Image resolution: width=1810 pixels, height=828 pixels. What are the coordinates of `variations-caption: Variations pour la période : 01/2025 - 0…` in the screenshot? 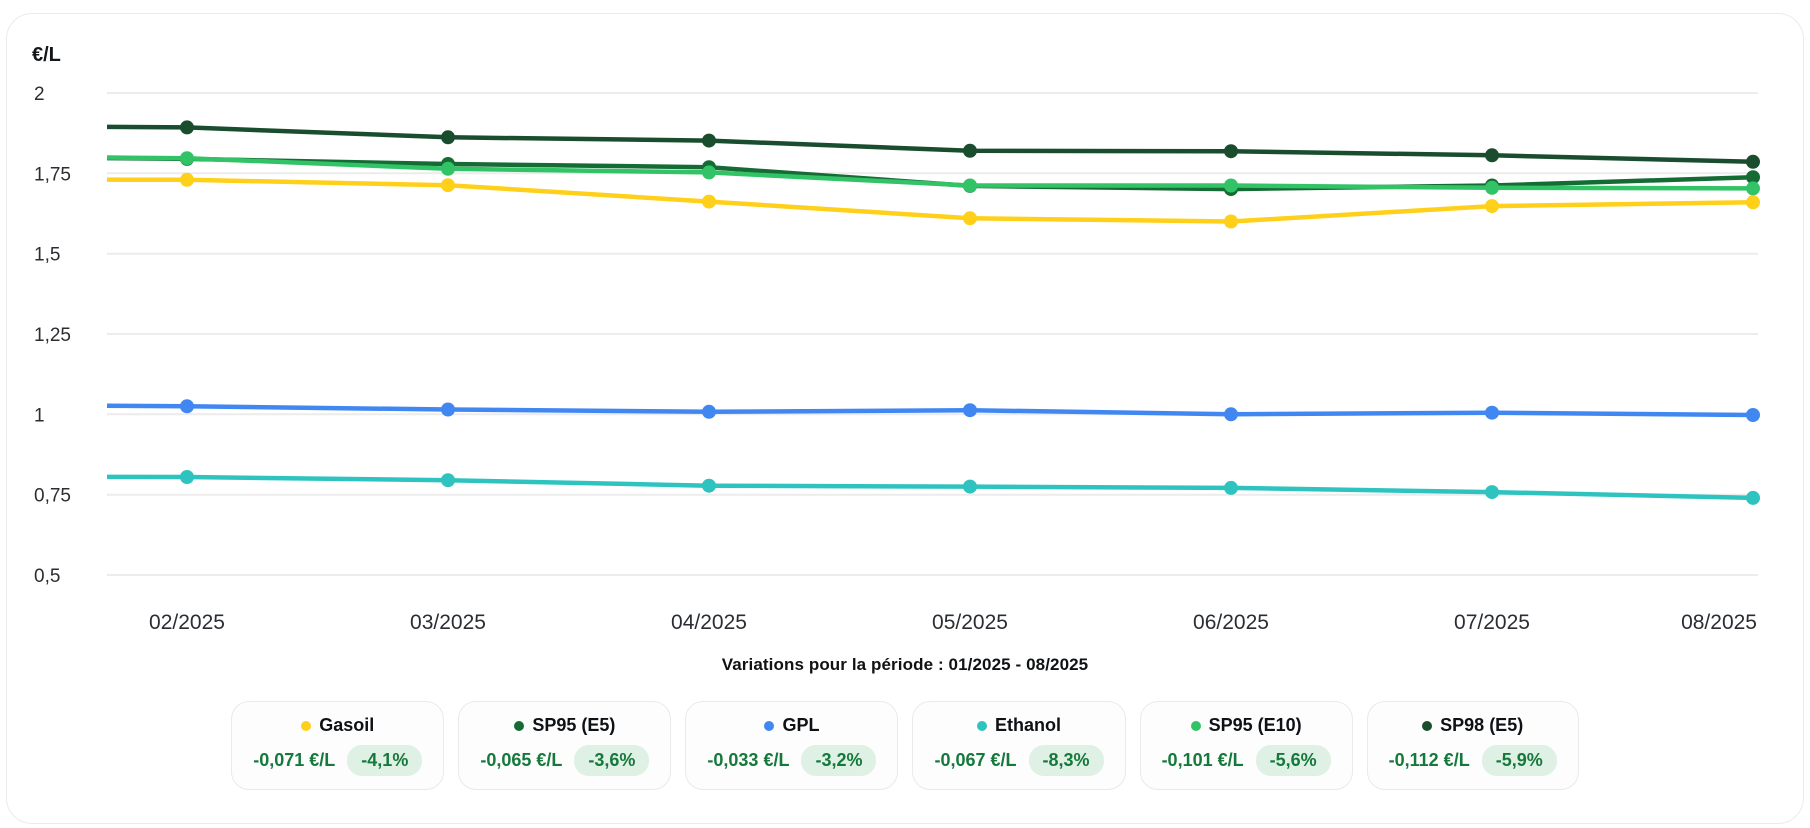 It's located at (905, 664).